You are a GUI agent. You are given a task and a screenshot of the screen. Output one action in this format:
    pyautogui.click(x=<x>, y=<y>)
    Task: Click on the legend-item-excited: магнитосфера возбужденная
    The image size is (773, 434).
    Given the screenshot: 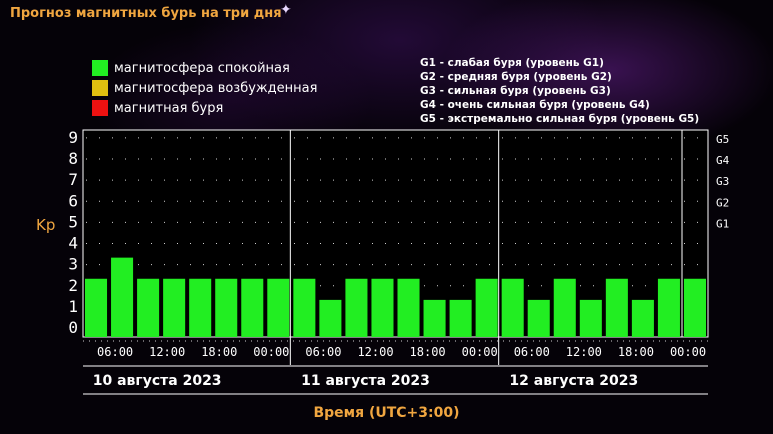 What is the action you would take?
    pyautogui.click(x=204, y=88)
    